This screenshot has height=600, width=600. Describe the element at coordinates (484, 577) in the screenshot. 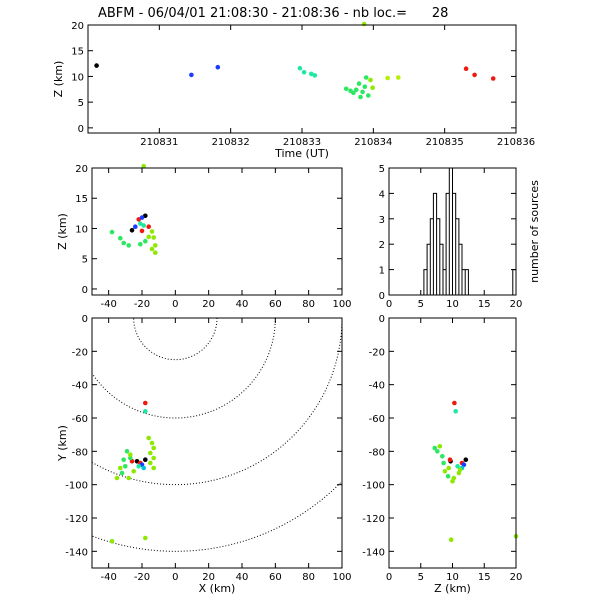

I see `x-tick-label: 15` at that location.